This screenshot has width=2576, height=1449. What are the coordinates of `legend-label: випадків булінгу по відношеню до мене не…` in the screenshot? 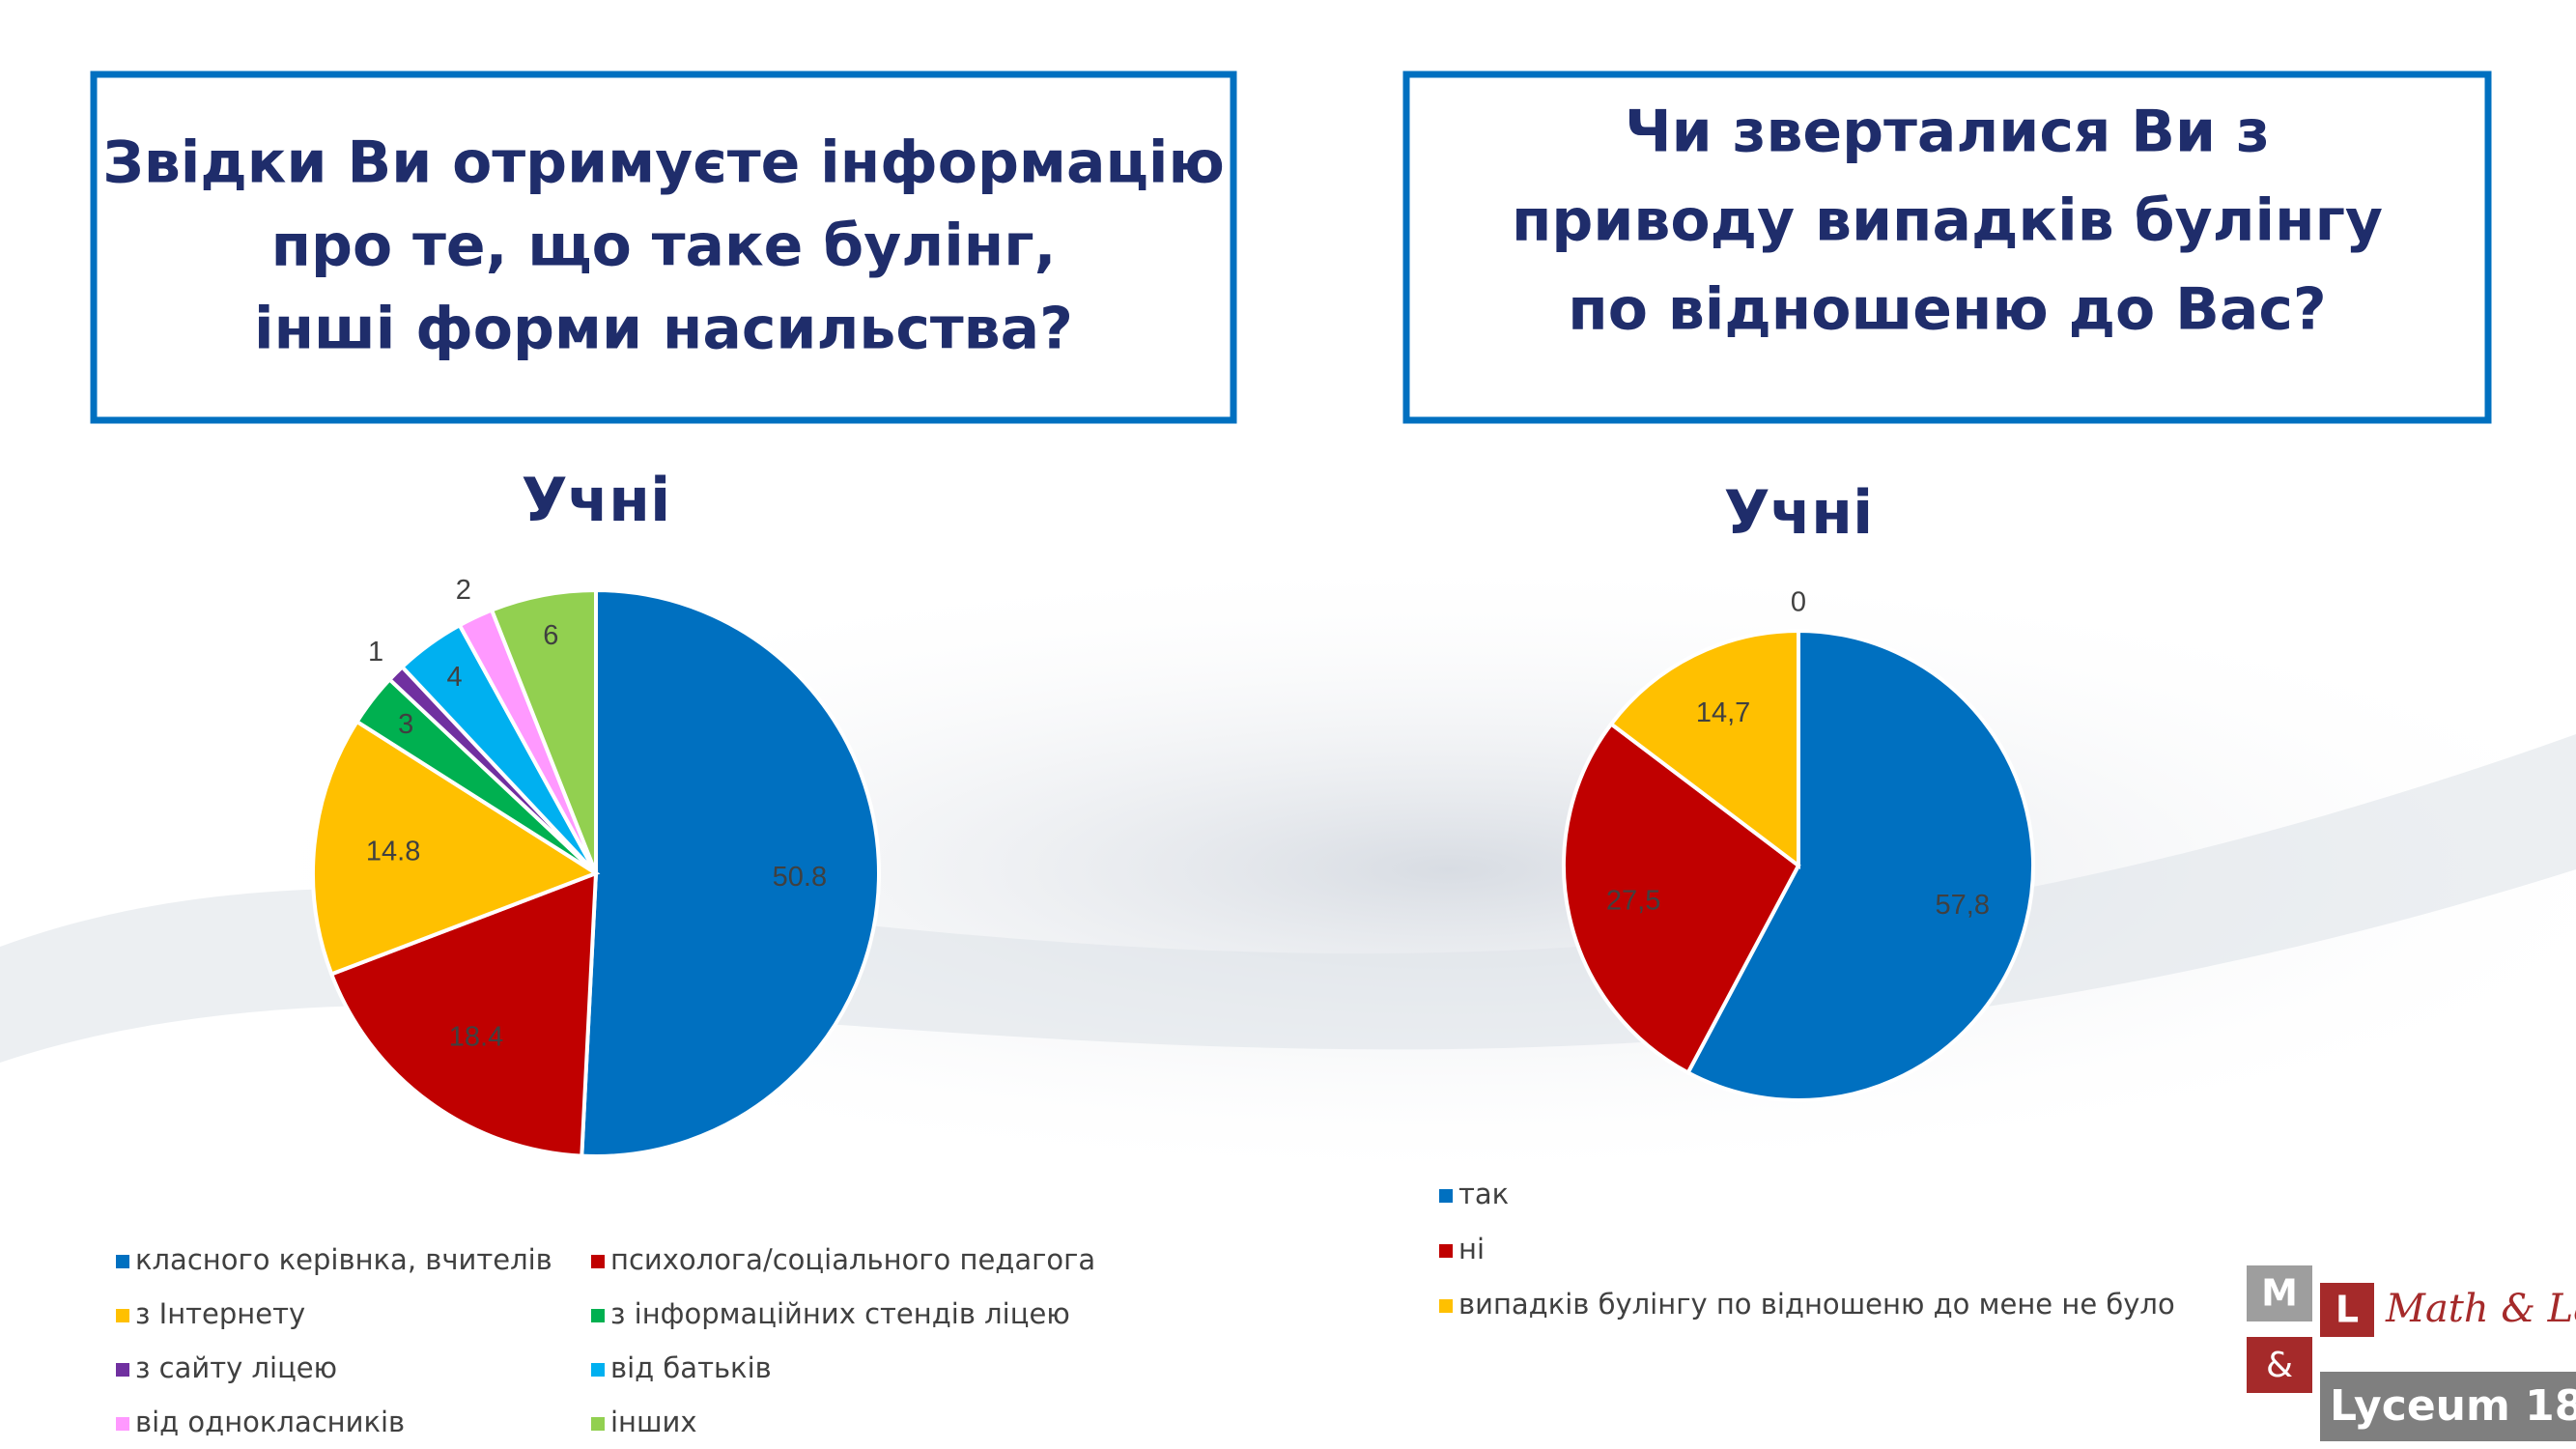 It's located at (1816, 1304).